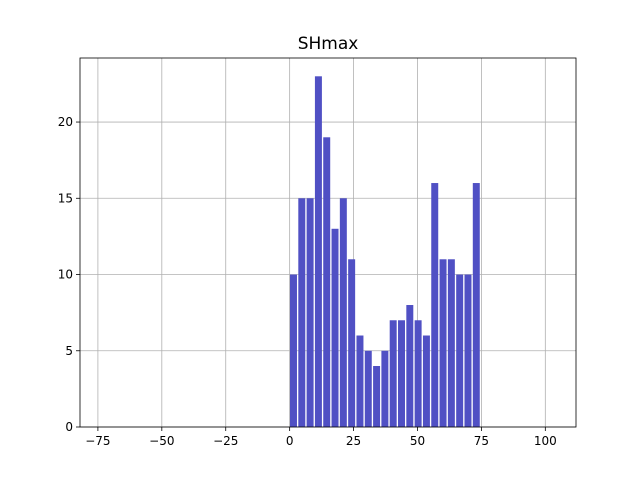 The width and height of the screenshot is (640, 480). What do you see at coordinates (65, 122) in the screenshot?
I see `y-tick-label: 20` at bounding box center [65, 122].